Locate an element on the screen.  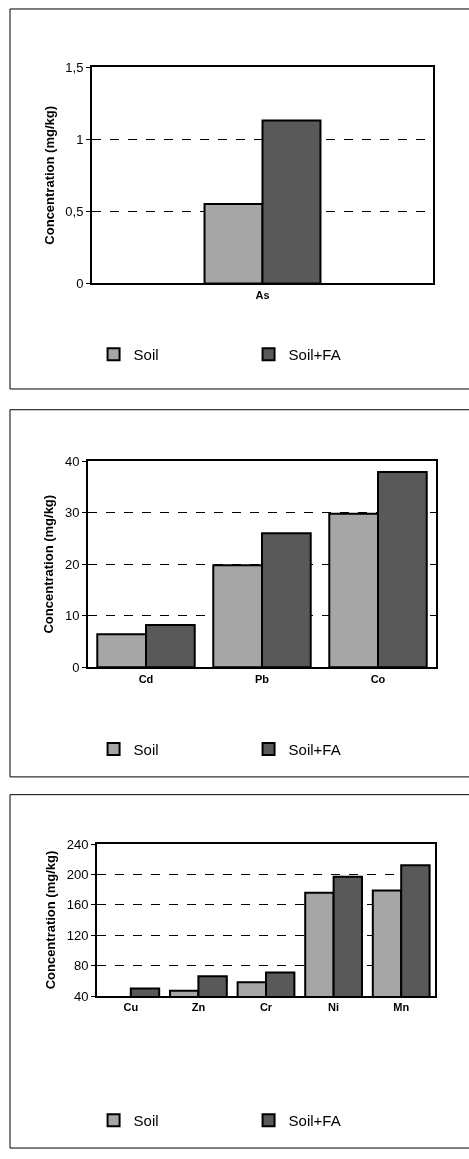
x-tick-label: As is located at coordinates (262, 294).